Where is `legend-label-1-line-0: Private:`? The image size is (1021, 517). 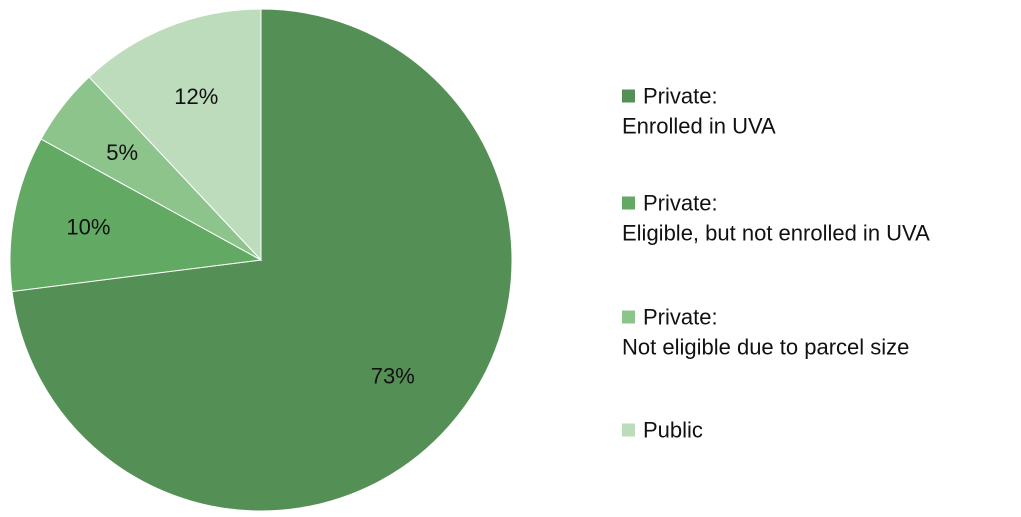
legend-label-1-line-0: Private: is located at coordinates (680, 203).